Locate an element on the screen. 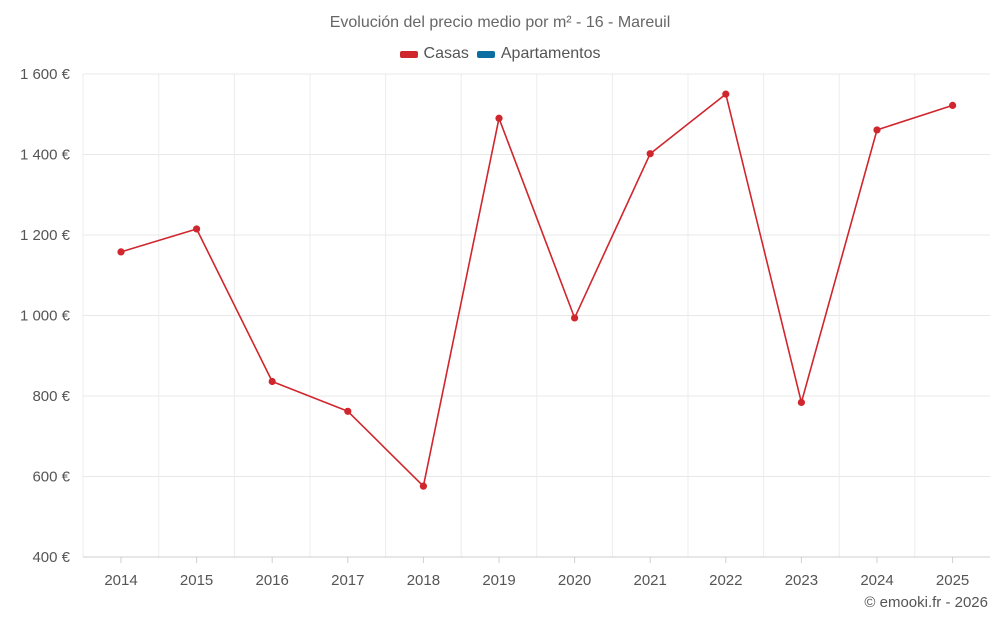  y-tick-label: 1 200 € is located at coordinates (45, 235).